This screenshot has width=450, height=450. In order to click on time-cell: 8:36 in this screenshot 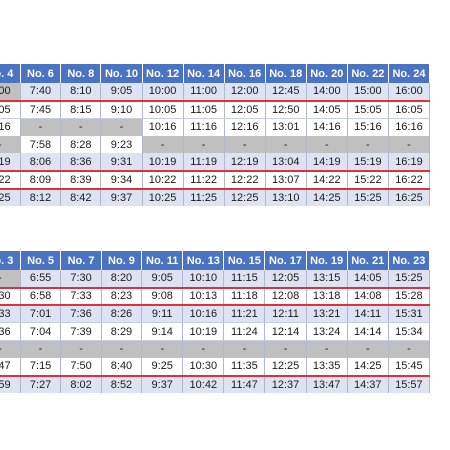, I will do `click(81, 162)`.